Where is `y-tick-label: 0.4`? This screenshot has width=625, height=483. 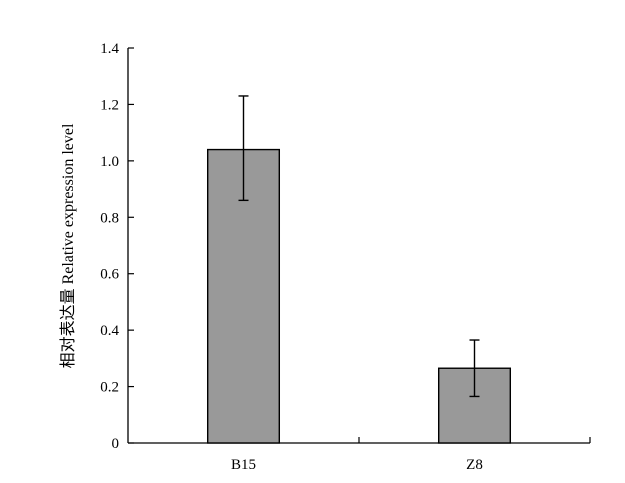
y-tick-label: 0.4 is located at coordinates (109, 331).